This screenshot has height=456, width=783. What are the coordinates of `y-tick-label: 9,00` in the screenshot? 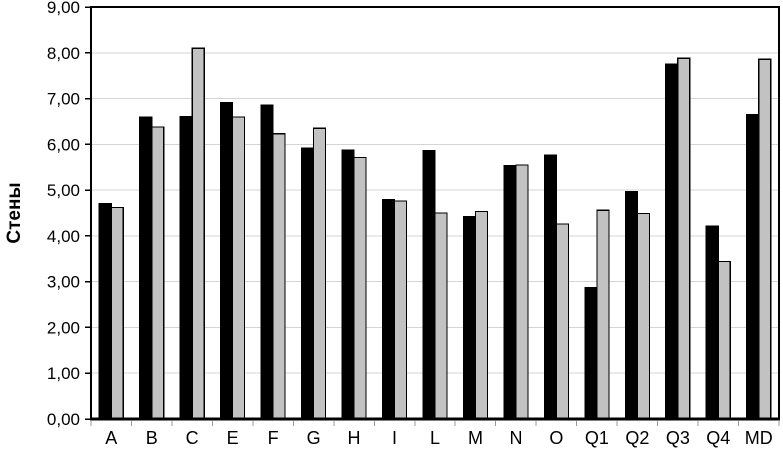 It's located at (63, 8).